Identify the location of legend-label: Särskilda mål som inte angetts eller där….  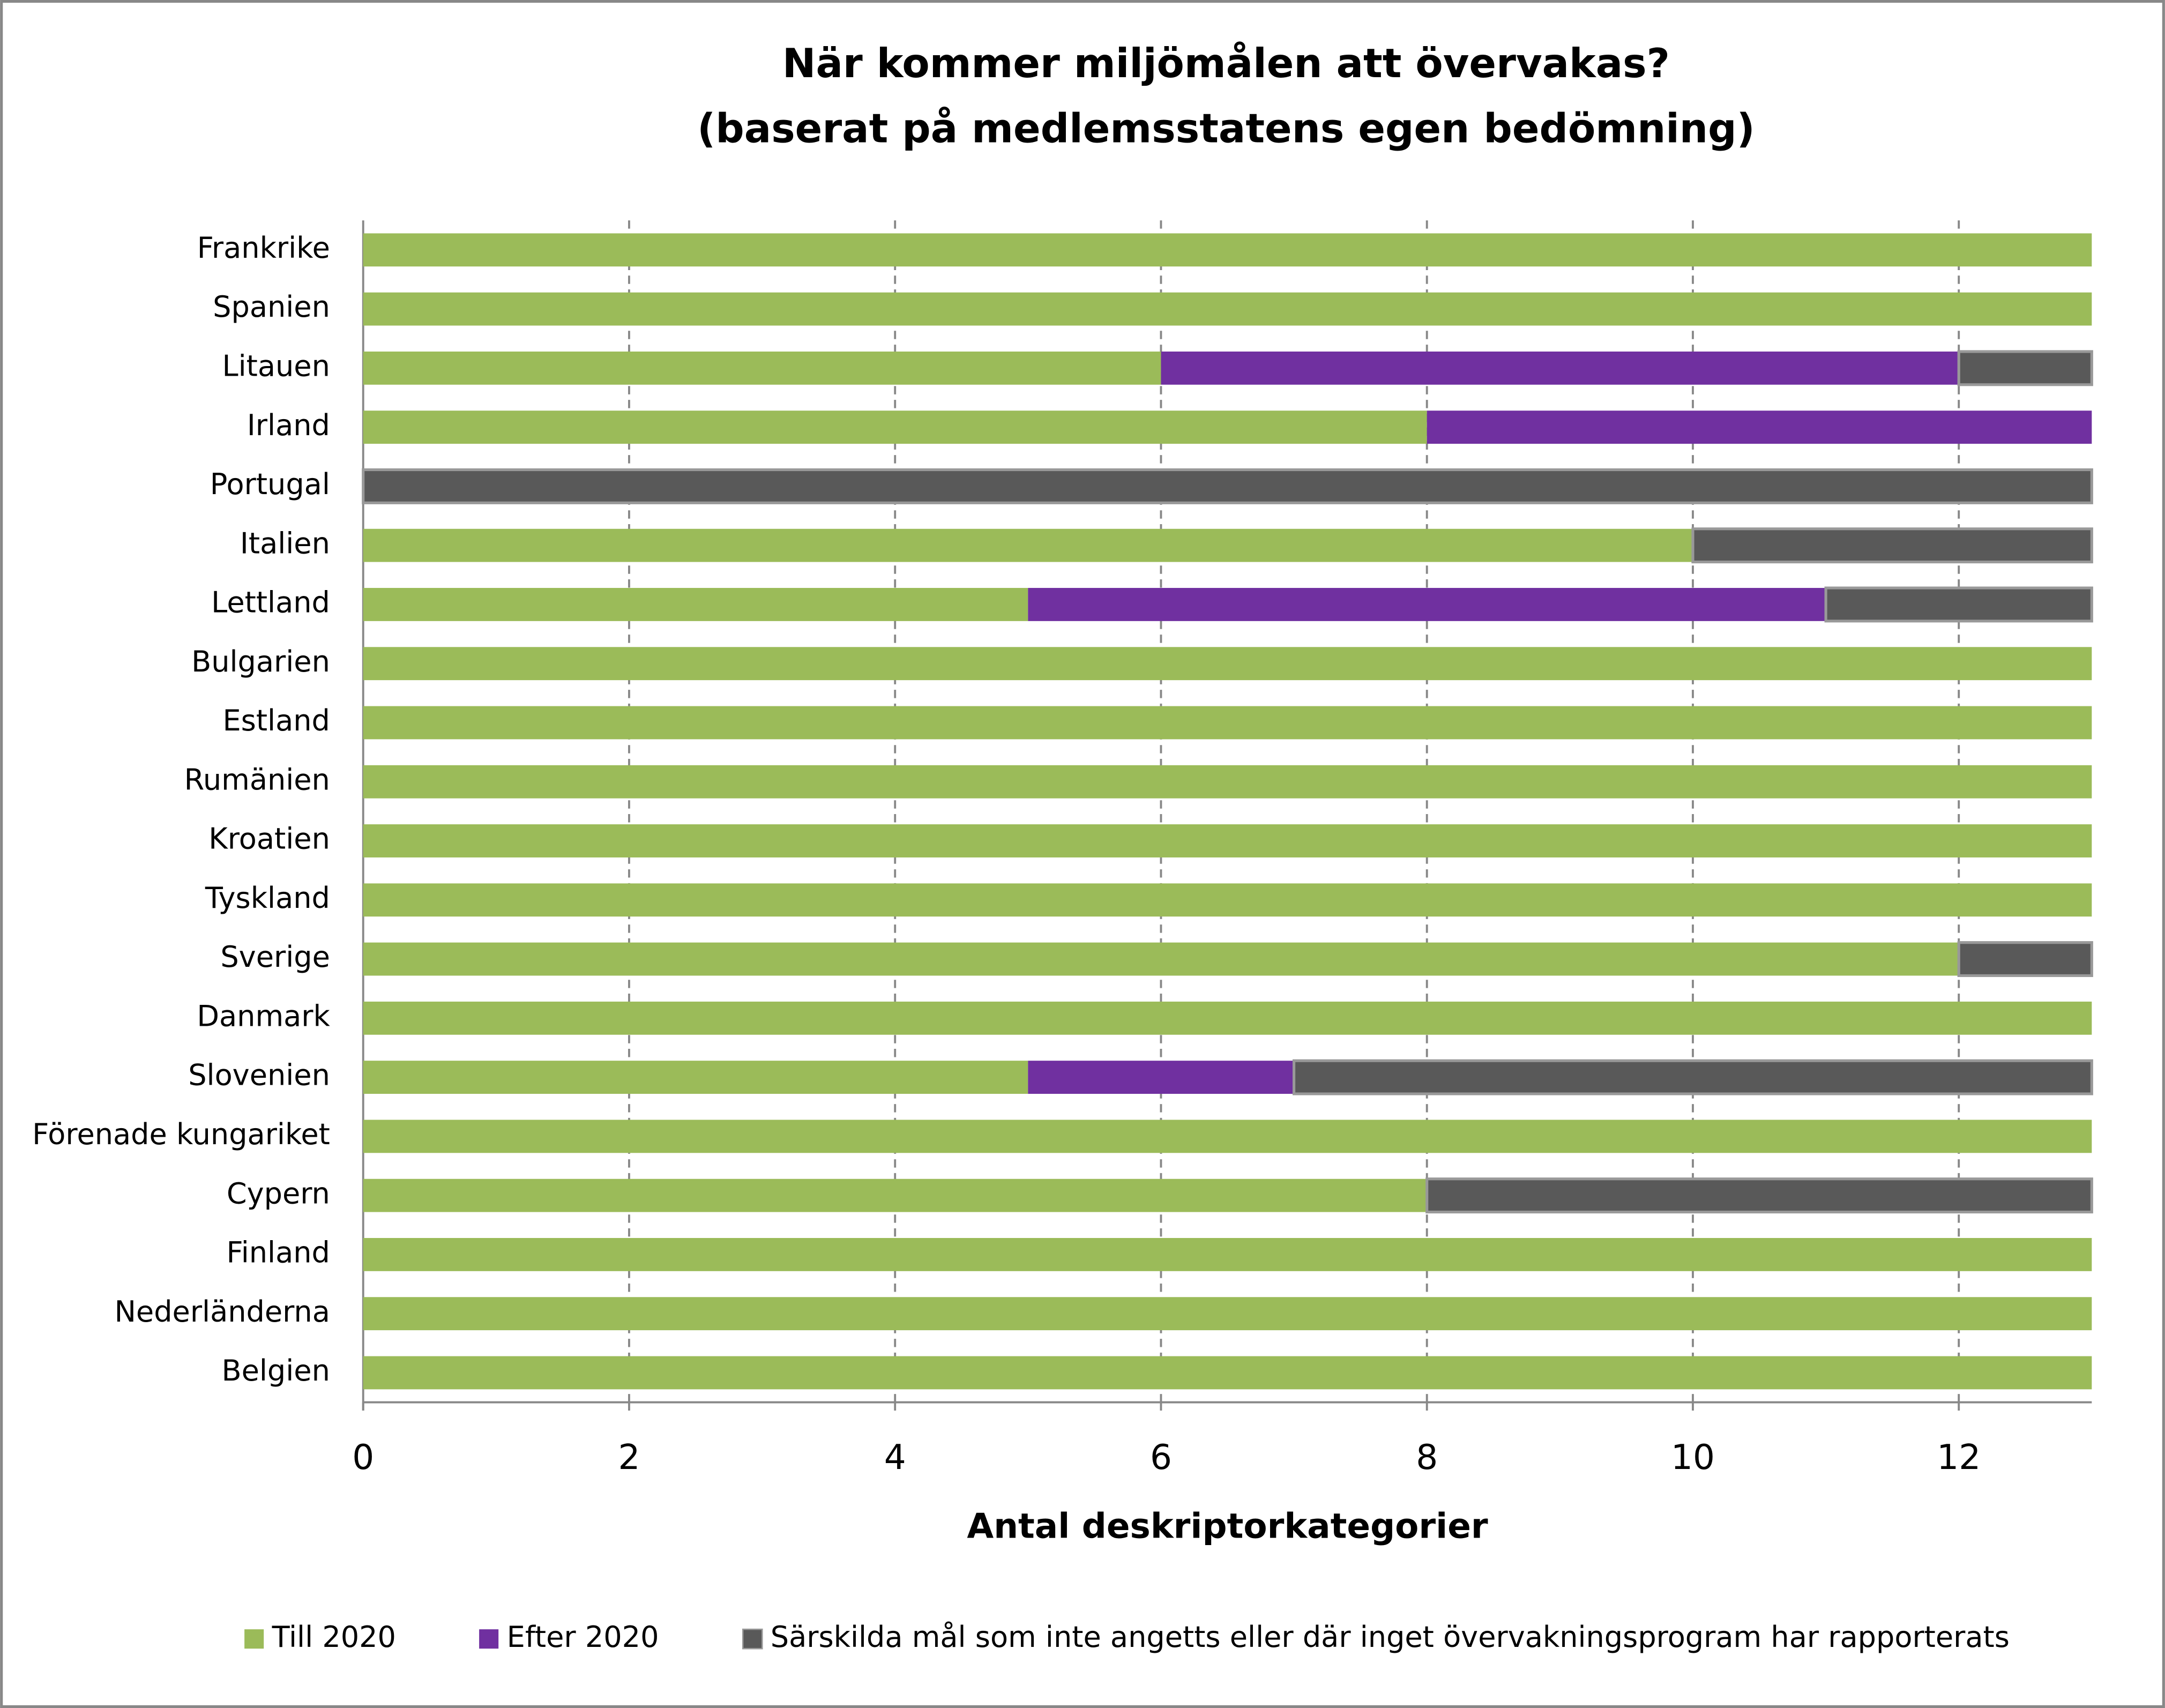
(1390, 1637).